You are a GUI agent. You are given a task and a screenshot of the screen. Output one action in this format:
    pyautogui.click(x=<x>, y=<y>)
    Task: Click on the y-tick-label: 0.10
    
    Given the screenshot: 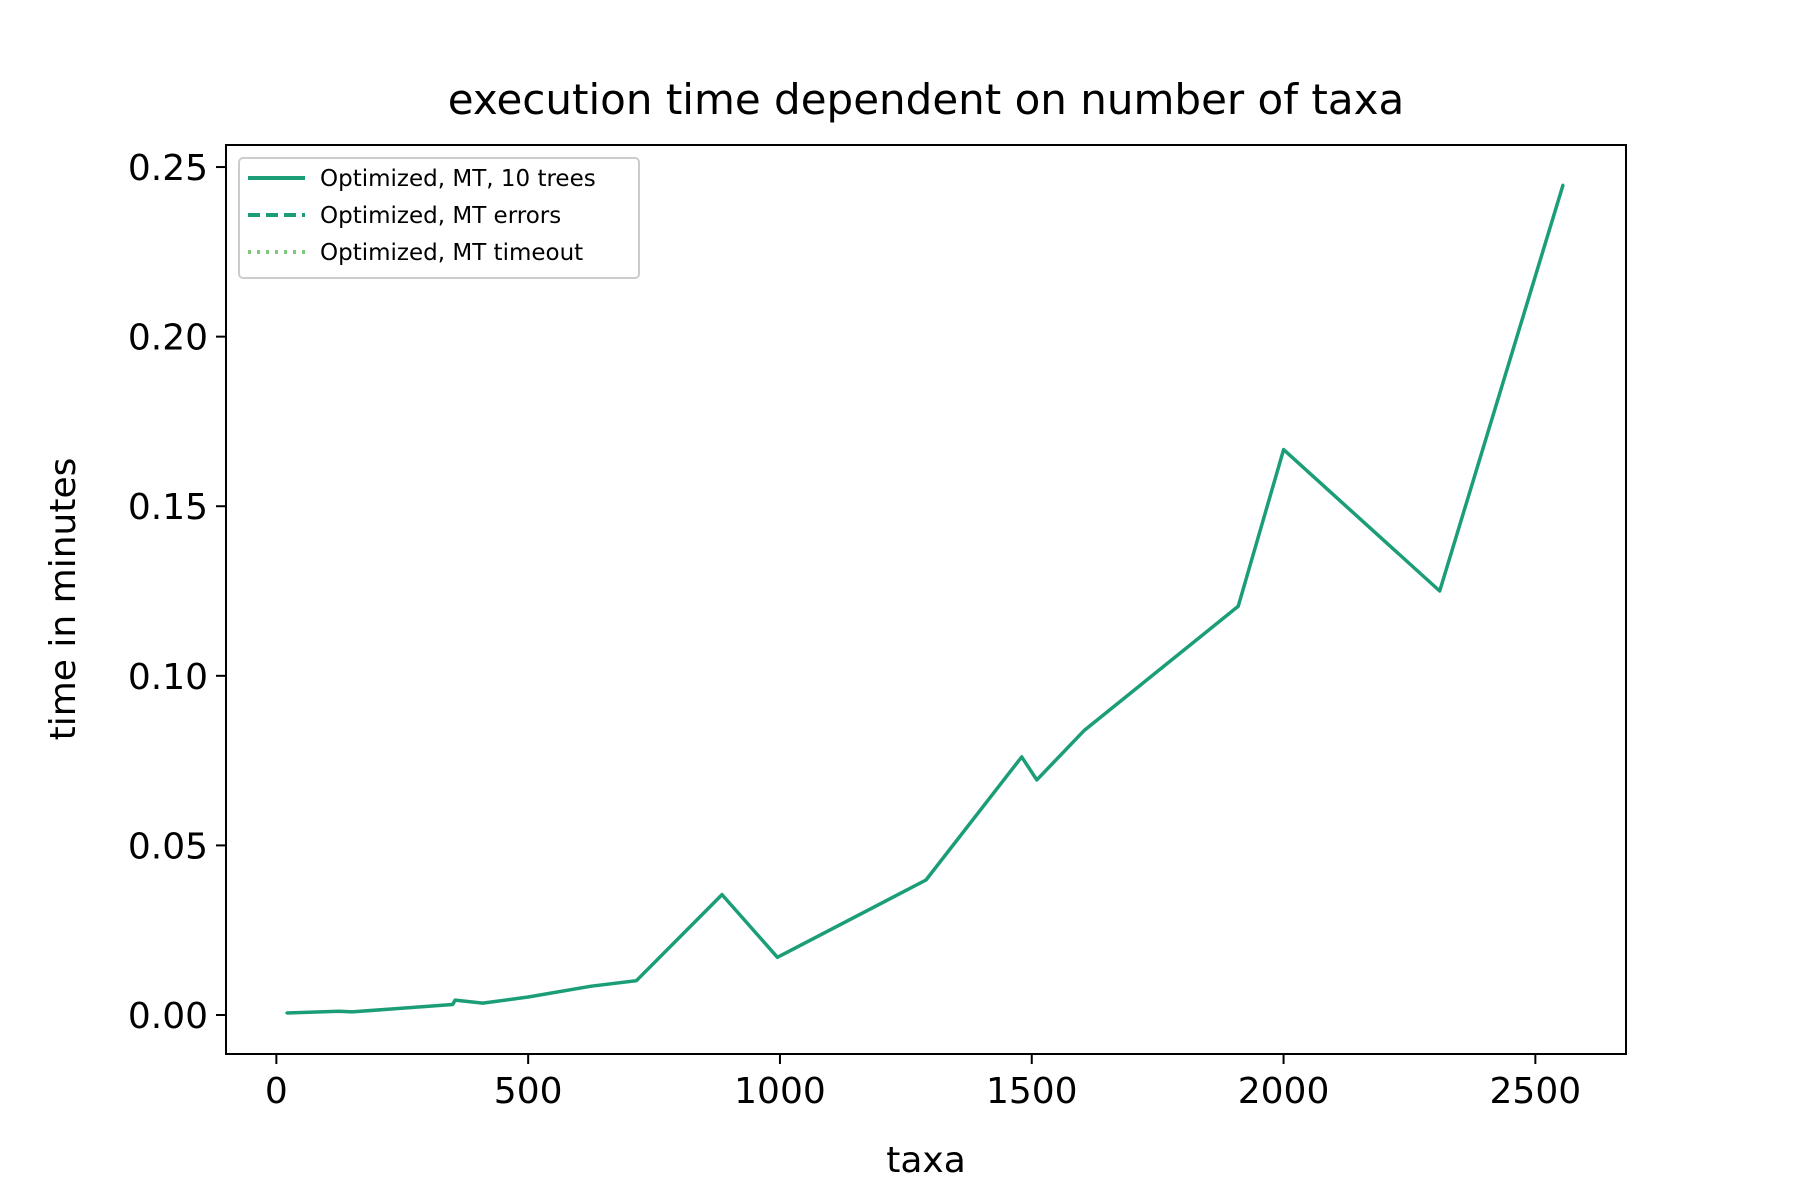 What is the action you would take?
    pyautogui.click(x=168, y=677)
    